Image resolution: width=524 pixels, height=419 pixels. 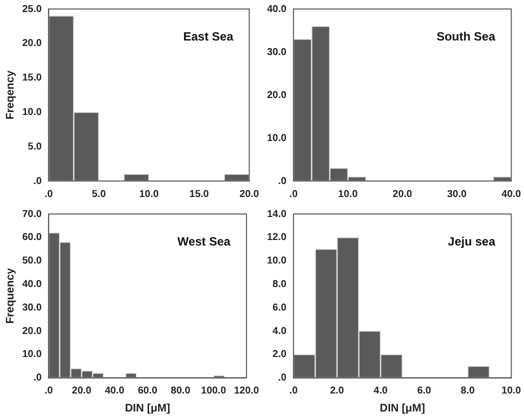 I want to click on y-tick-label: 15.0, so click(x=32, y=78).